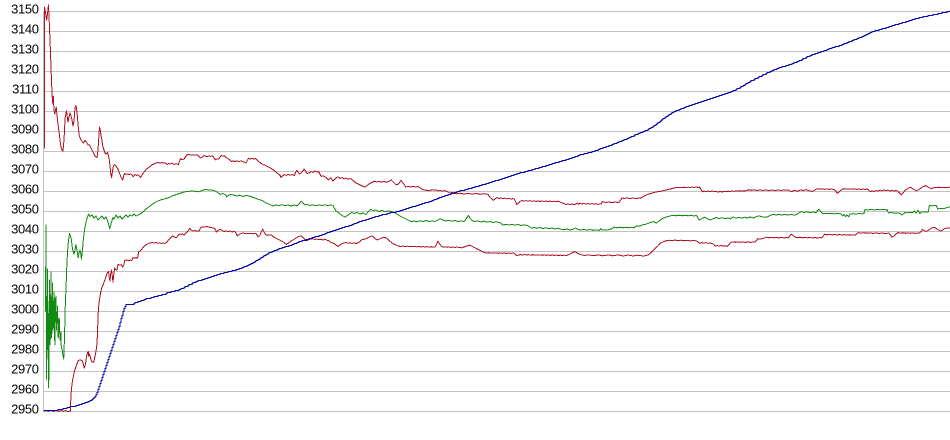 This screenshot has width=950, height=440. What do you see at coordinates (25, 329) in the screenshot?
I see `svg-text: 2990` at bounding box center [25, 329].